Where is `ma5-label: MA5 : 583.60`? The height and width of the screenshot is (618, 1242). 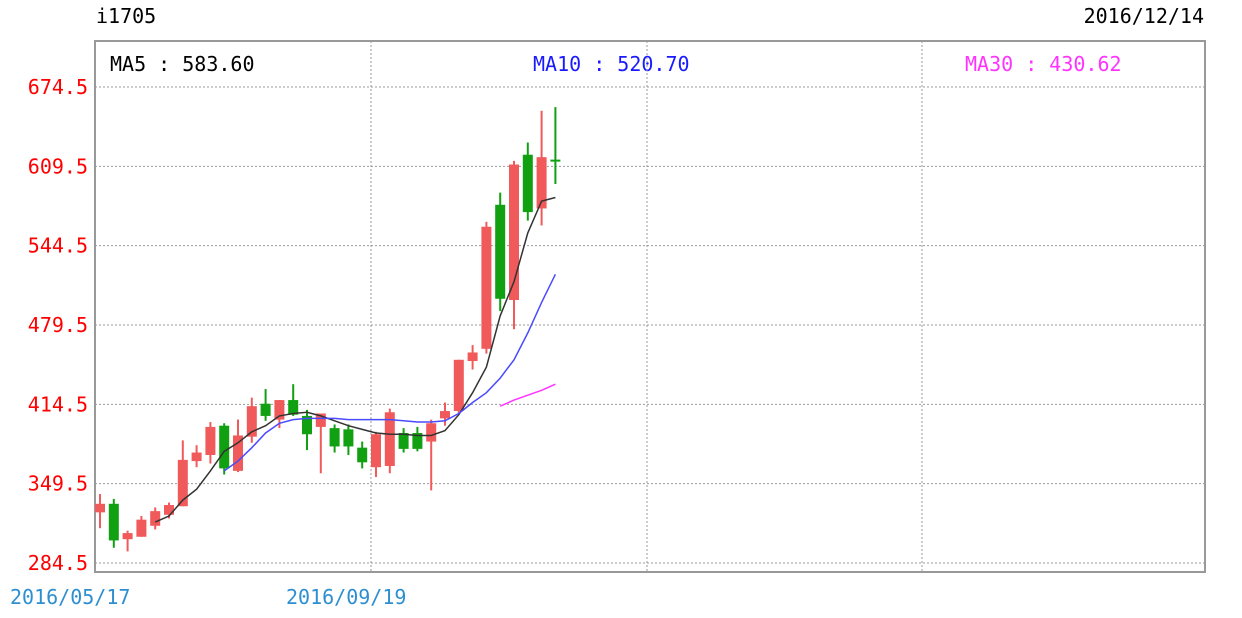
ma5-label: MA5 : 583.60 is located at coordinates (182, 64).